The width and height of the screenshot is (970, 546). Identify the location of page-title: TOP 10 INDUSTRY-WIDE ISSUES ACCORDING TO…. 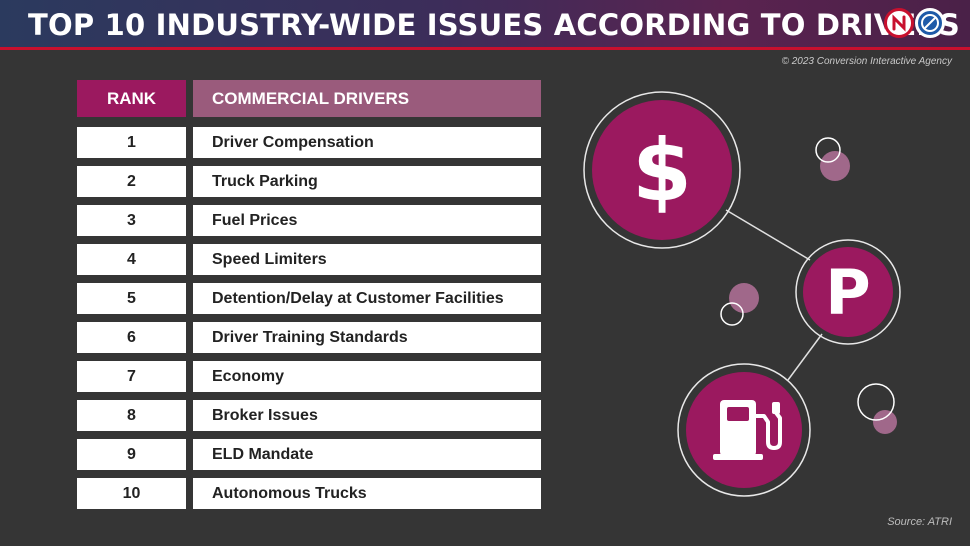
(494, 25).